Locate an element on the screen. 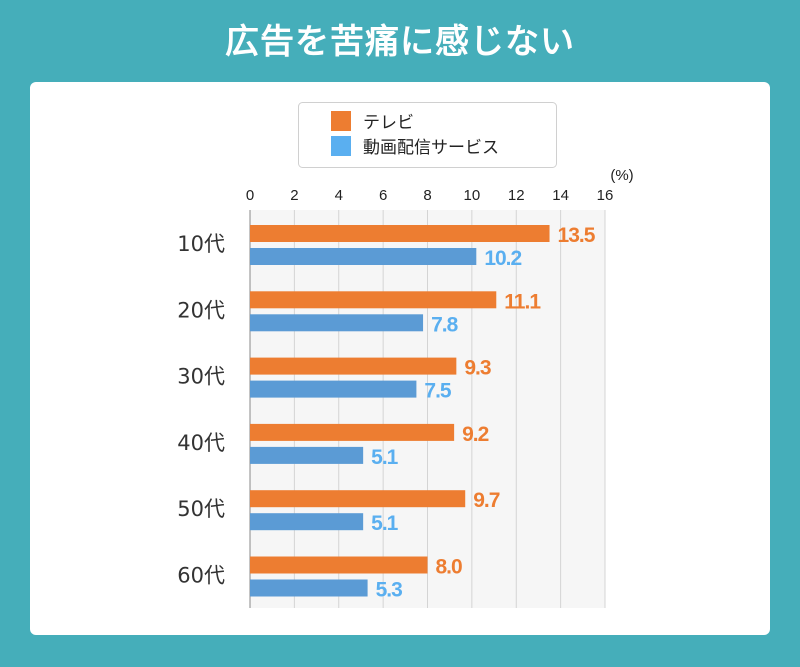 The width and height of the screenshot is (800, 667). x-tick-label: 14 is located at coordinates (560, 195).